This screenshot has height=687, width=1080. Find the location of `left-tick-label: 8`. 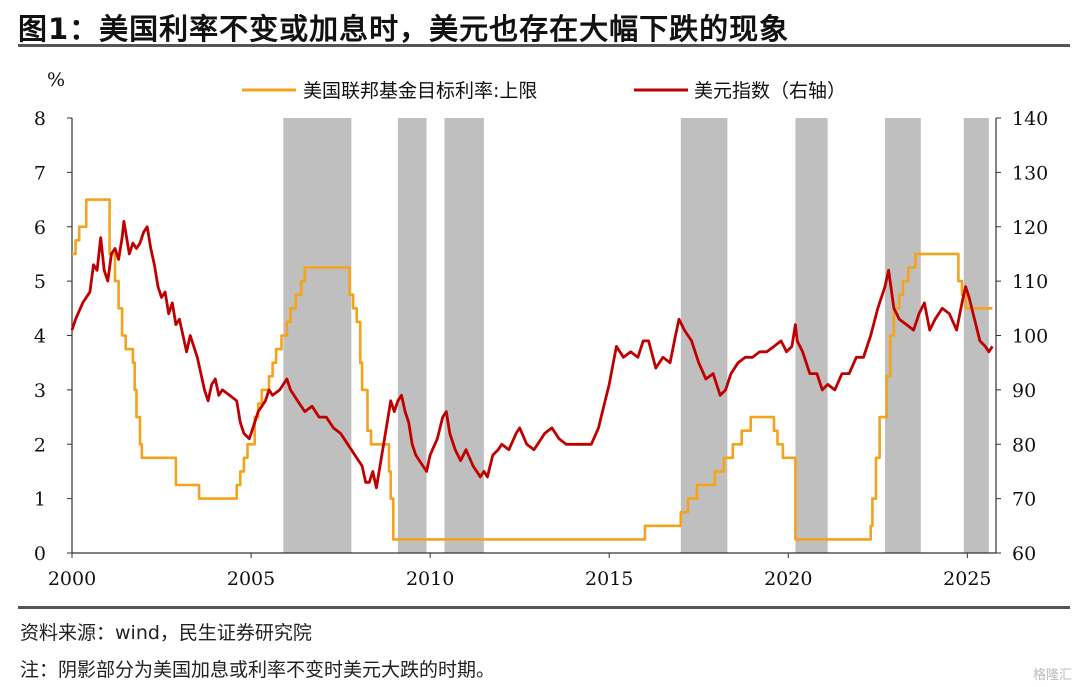

left-tick-label: 8 is located at coordinates (40, 119).